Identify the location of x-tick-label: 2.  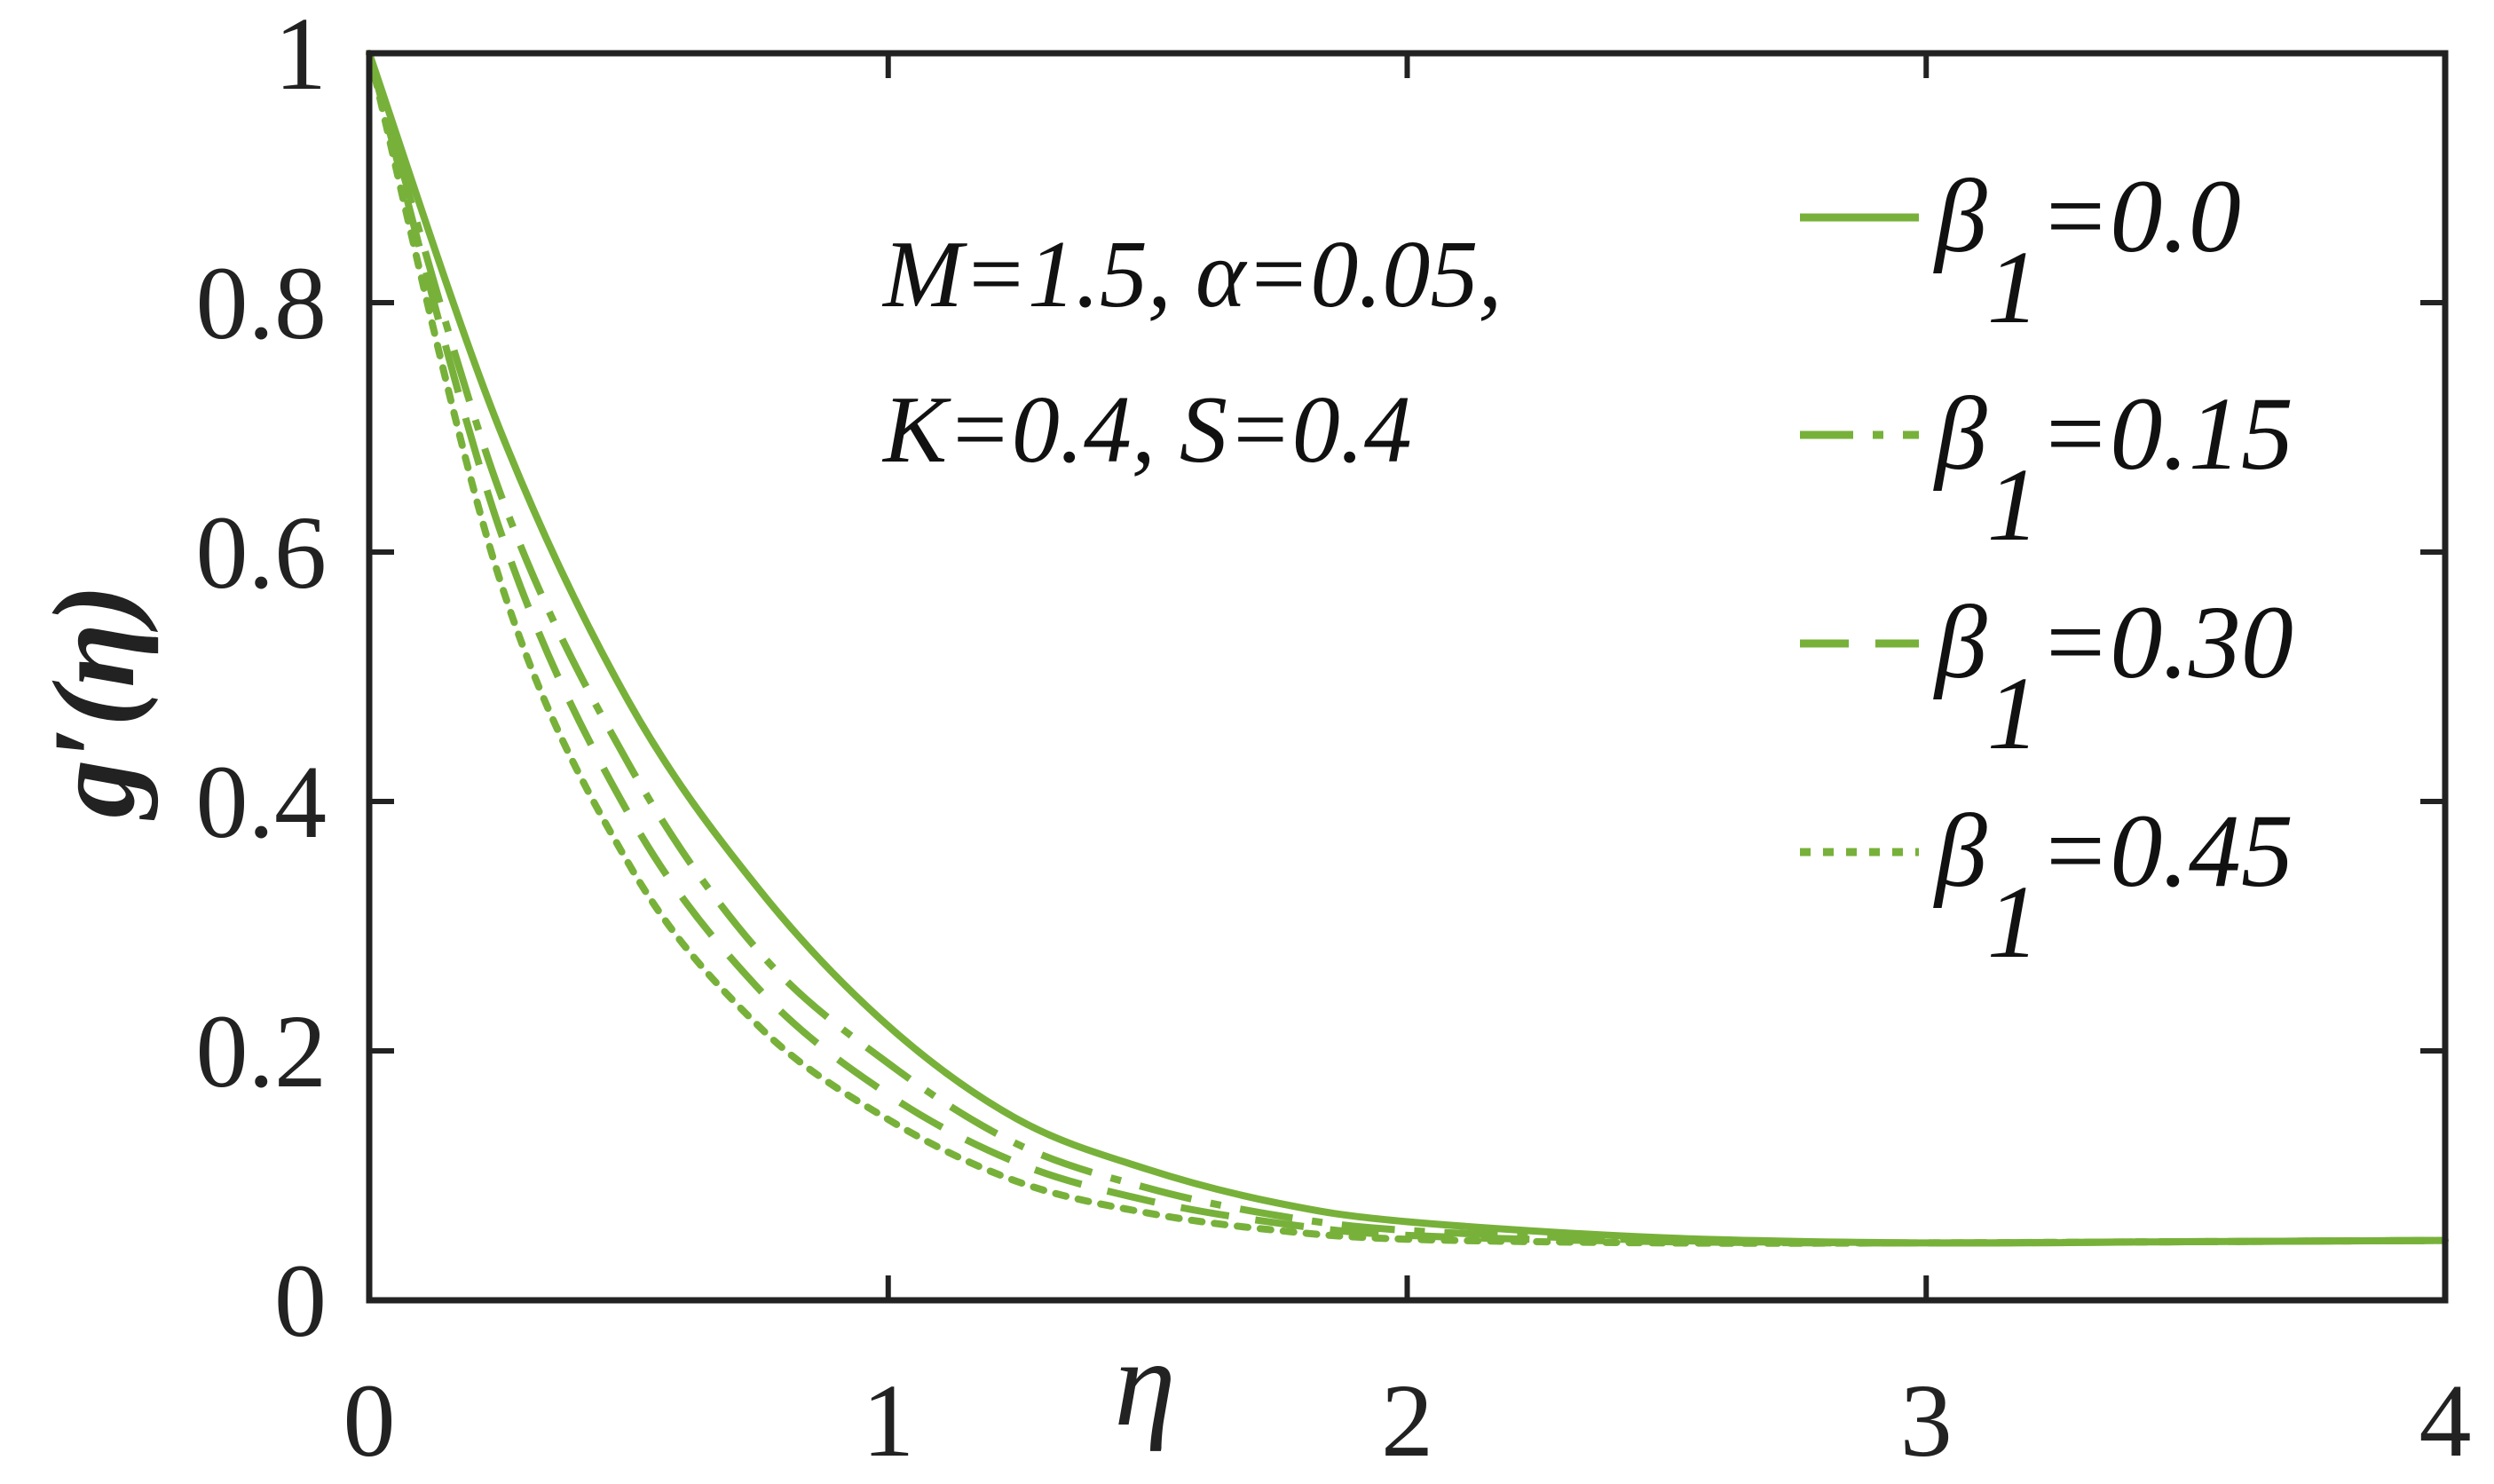
(1407, 1421).